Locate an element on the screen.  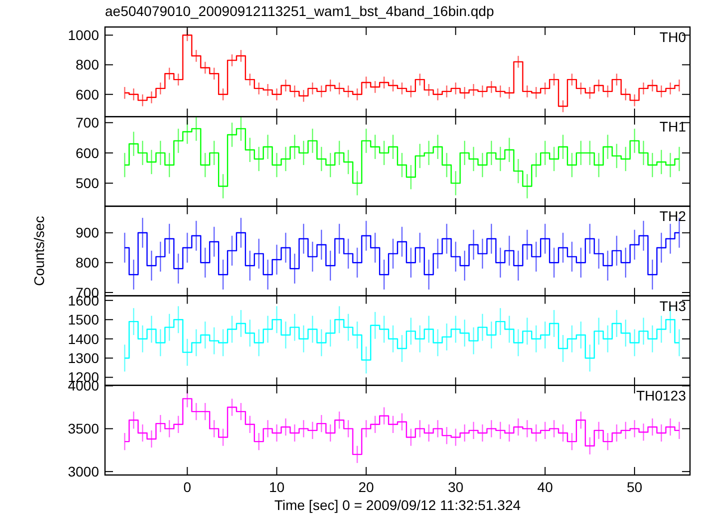
y-tick-label: 500 is located at coordinates (88, 183).